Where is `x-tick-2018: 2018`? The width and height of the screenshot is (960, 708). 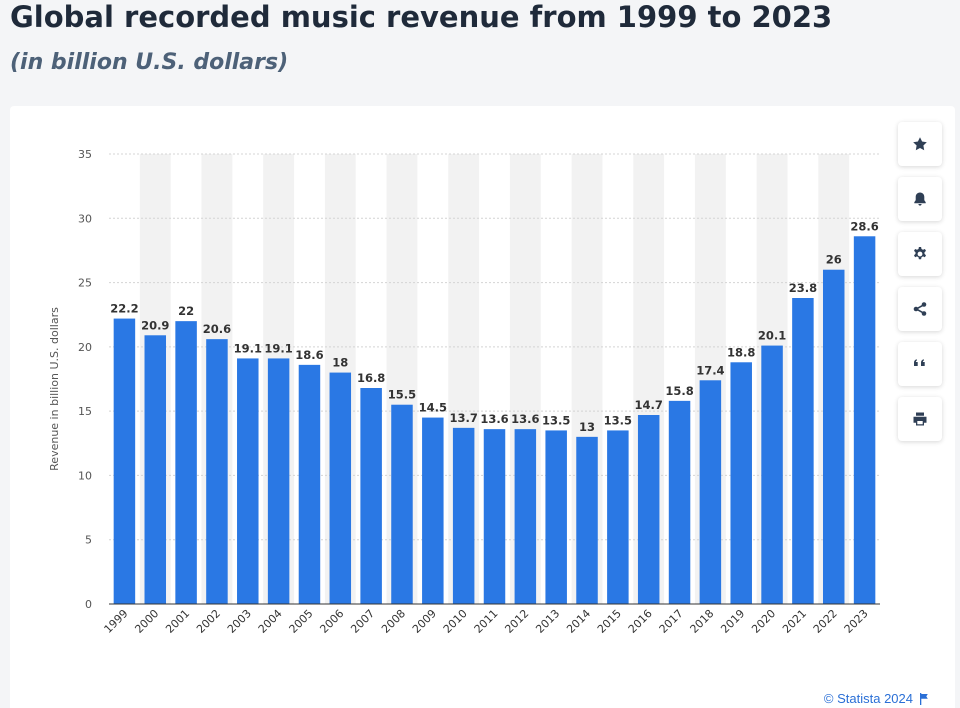
x-tick-2018: 2018 is located at coordinates (702, 621).